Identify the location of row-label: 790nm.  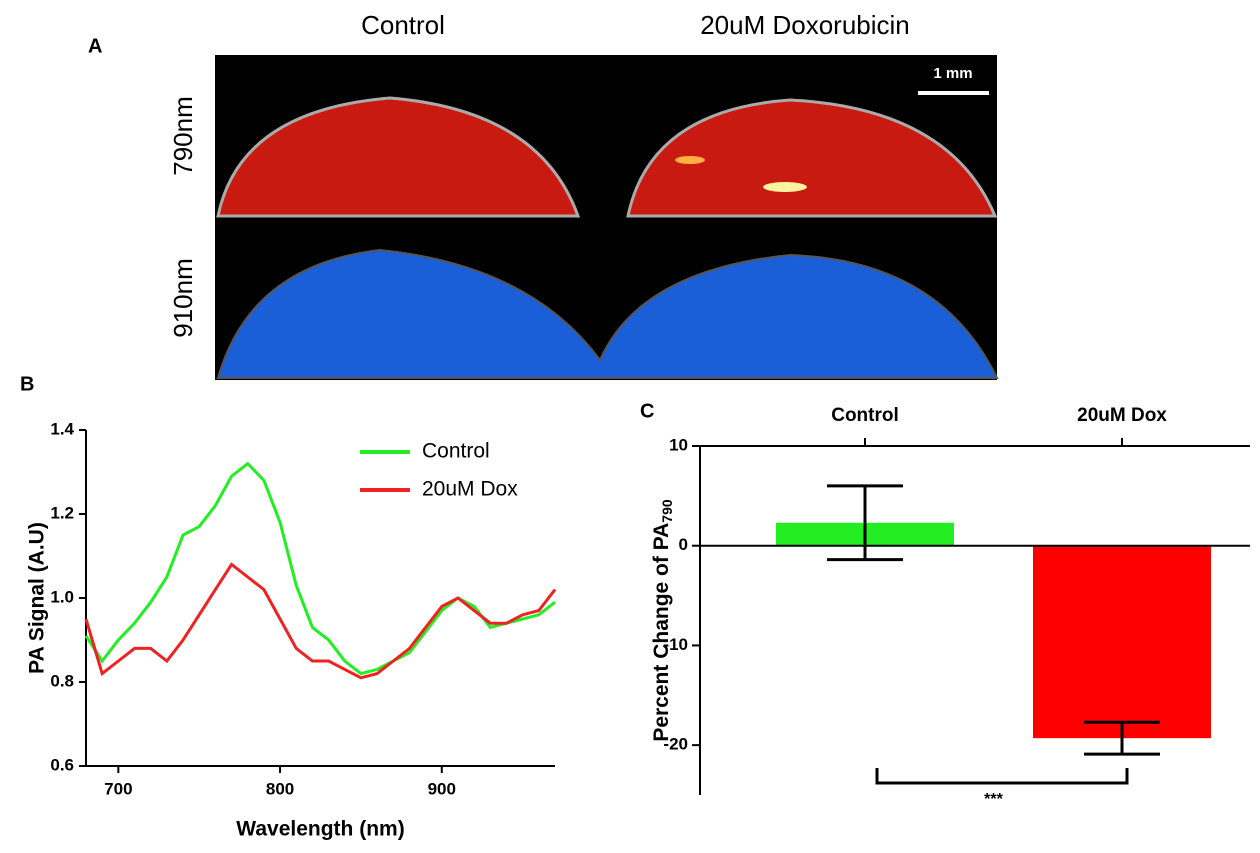
(183, 136).